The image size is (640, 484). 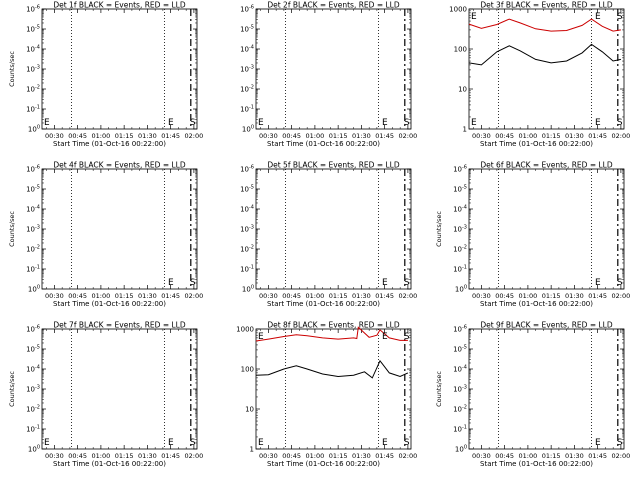 What do you see at coordinates (332, 369) in the screenshot?
I see `events-series-line` at bounding box center [332, 369].